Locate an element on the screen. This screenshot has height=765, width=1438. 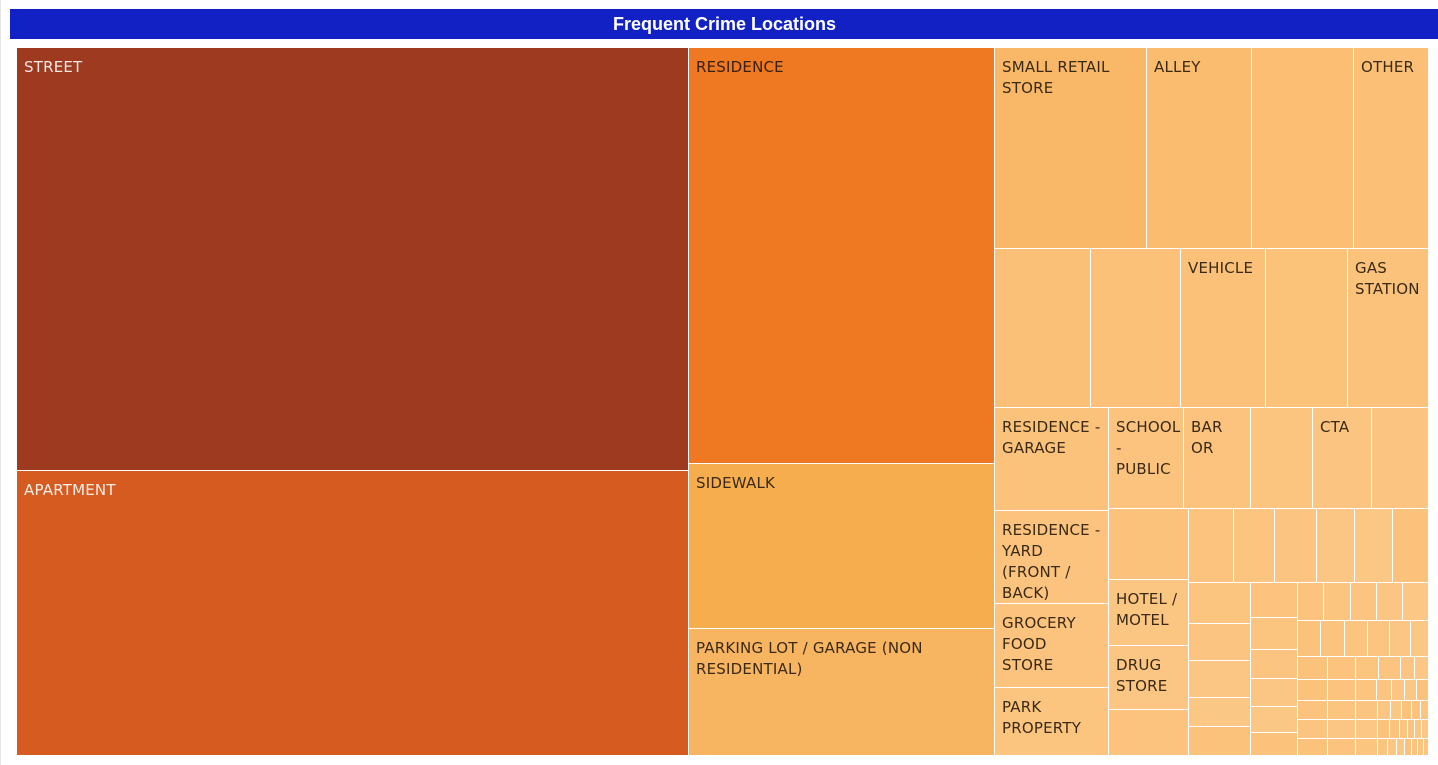
treemap-tile-grocery-food-store: GROCERY FOOD STORE is located at coordinates (1052, 646).